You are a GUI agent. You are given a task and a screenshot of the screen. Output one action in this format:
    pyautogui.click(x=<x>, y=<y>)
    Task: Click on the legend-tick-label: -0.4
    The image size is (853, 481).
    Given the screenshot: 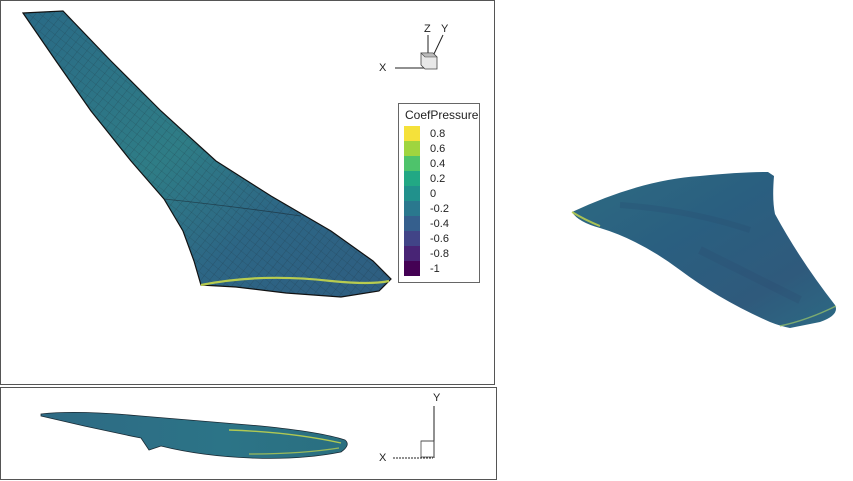 What is the action you would take?
    pyautogui.click(x=439, y=223)
    